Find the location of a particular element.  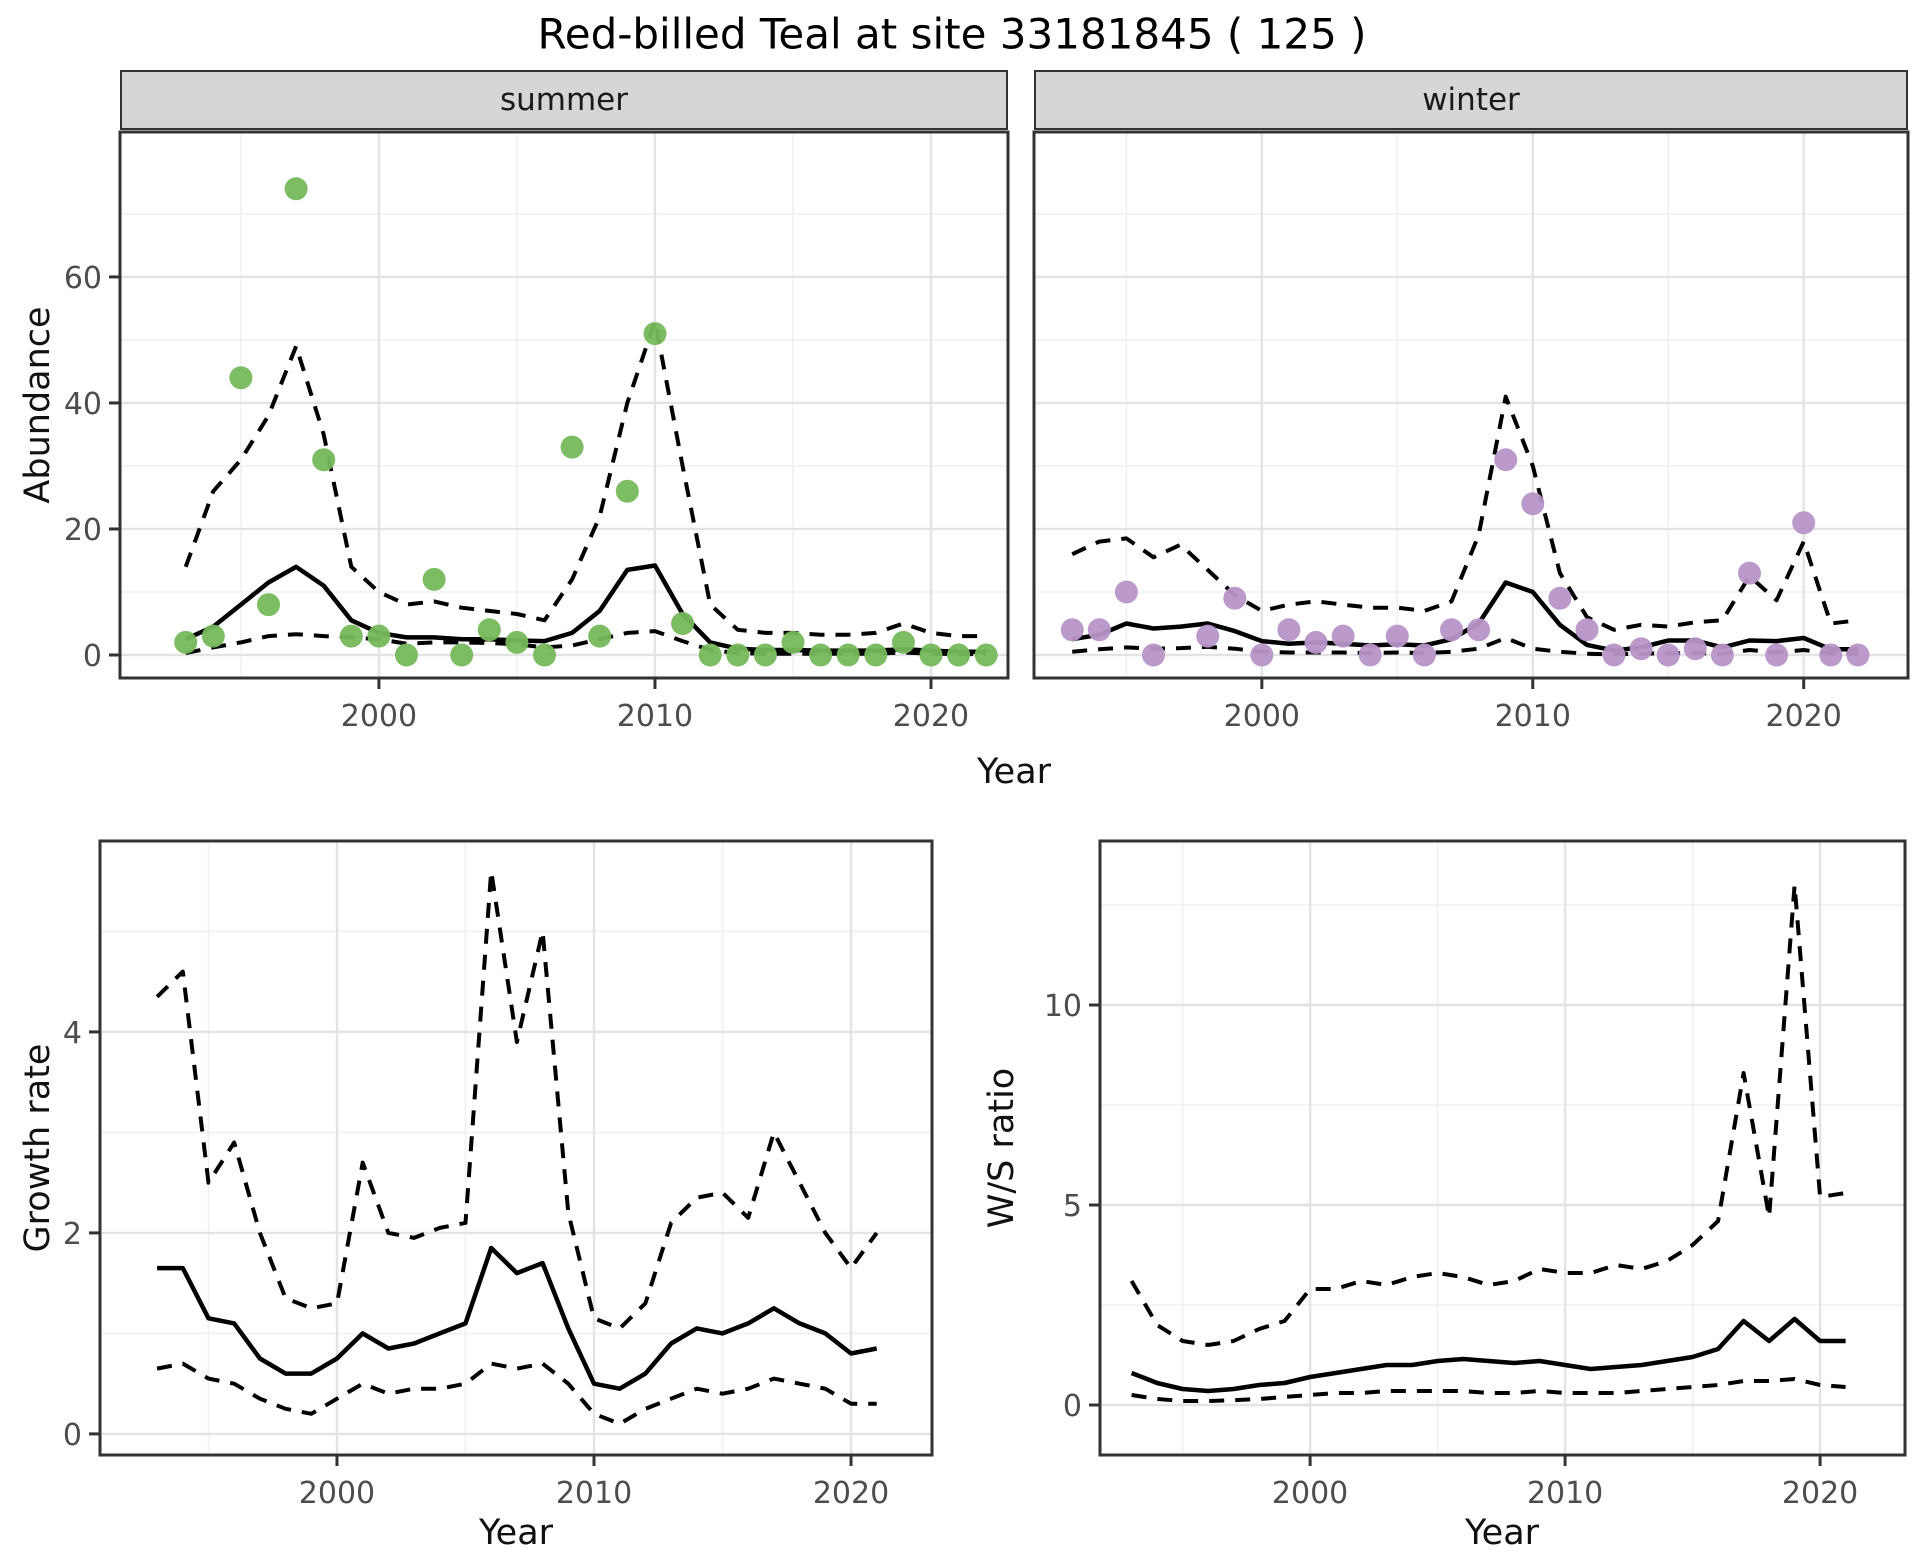

x-axis-title-year-ws: Year is located at coordinates (1502, 1533).